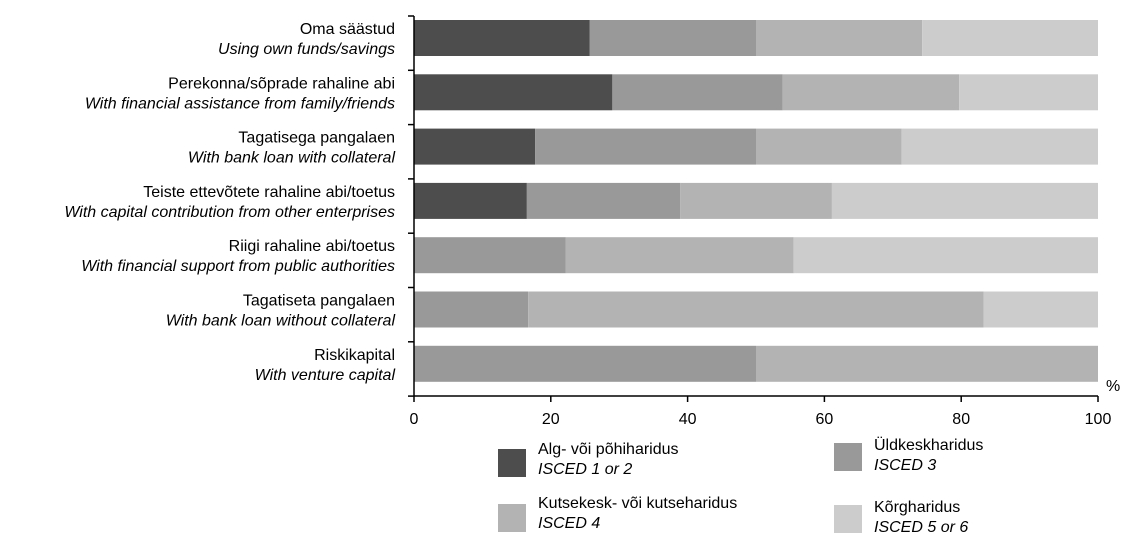 This screenshot has width=1130, height=538. What do you see at coordinates (306, 49) in the screenshot?
I see `category-label-en: Using own funds/savings` at bounding box center [306, 49].